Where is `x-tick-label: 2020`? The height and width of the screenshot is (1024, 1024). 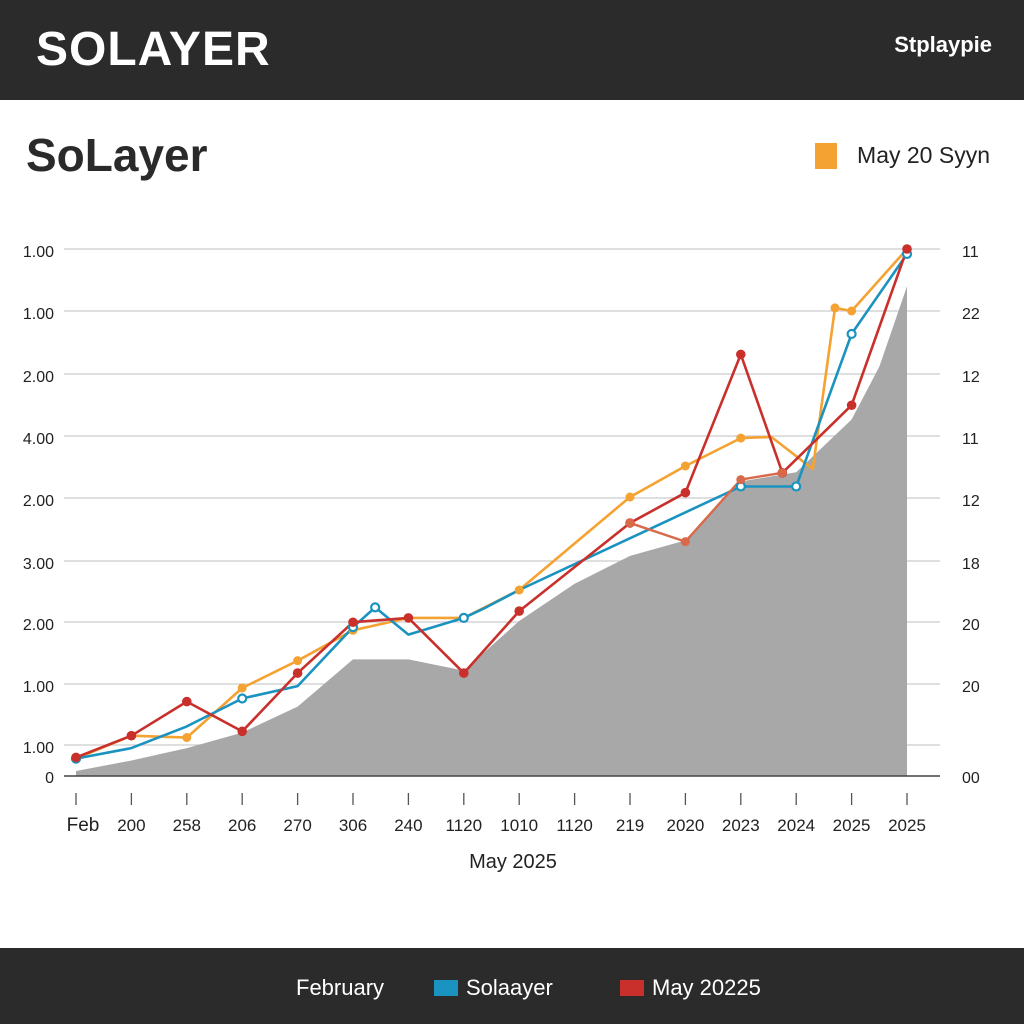
x-tick-label: 2020 is located at coordinates (685, 825).